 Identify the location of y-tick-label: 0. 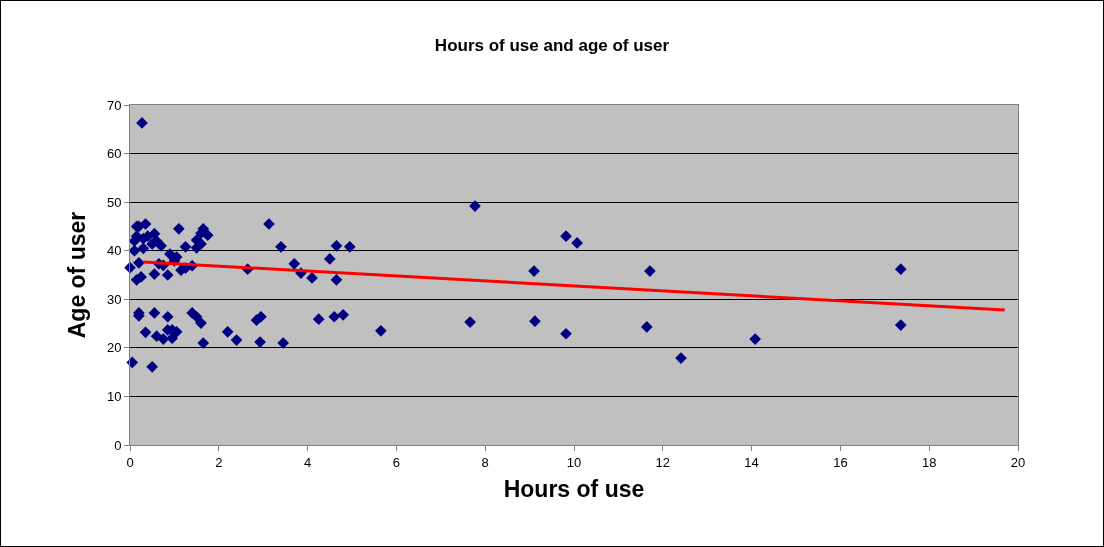
(118, 445).